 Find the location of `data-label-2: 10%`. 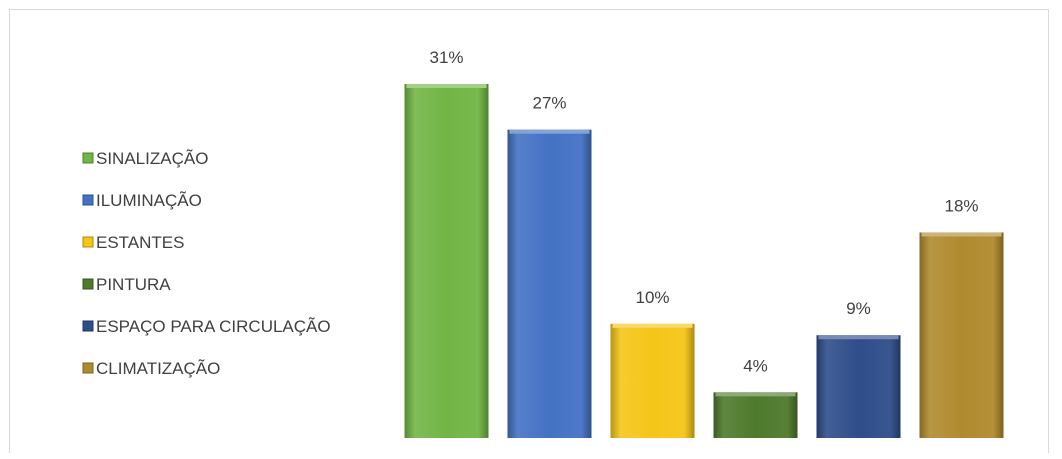

data-label-2: 10% is located at coordinates (652, 297).